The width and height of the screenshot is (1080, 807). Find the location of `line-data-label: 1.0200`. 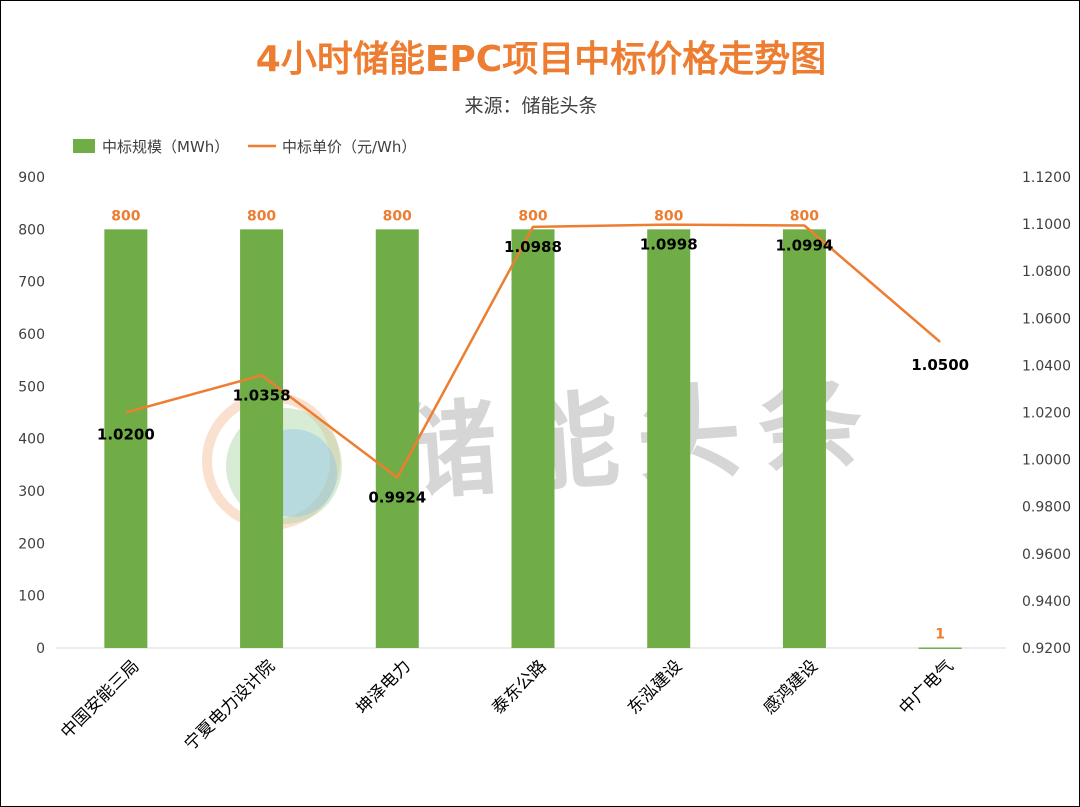

line-data-label: 1.0200 is located at coordinates (126, 435).